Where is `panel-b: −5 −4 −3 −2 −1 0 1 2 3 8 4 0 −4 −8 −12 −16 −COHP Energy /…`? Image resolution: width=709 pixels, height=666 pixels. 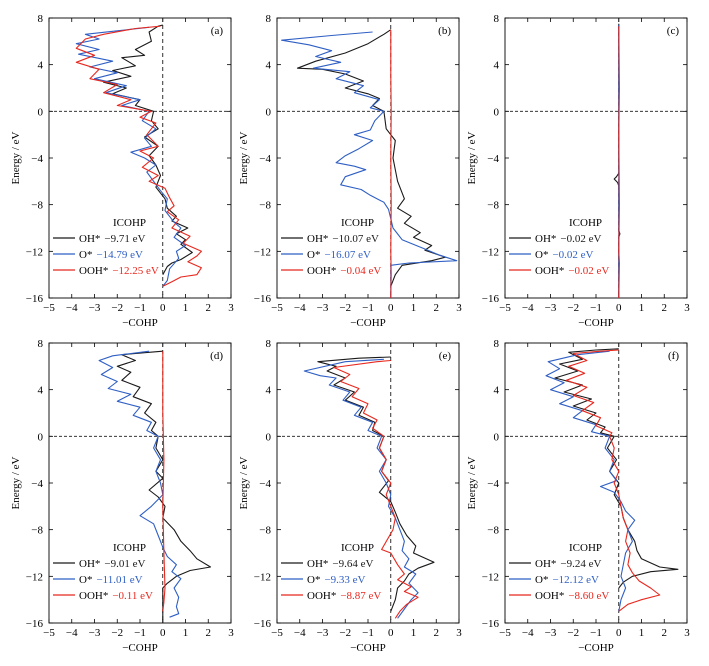
panel-b: −5 −4 −3 −2 −1 0 1 2 3 8 4 0 −4 −8 −12 −16 −COHP Energy /… is located at coordinates (350, 171).